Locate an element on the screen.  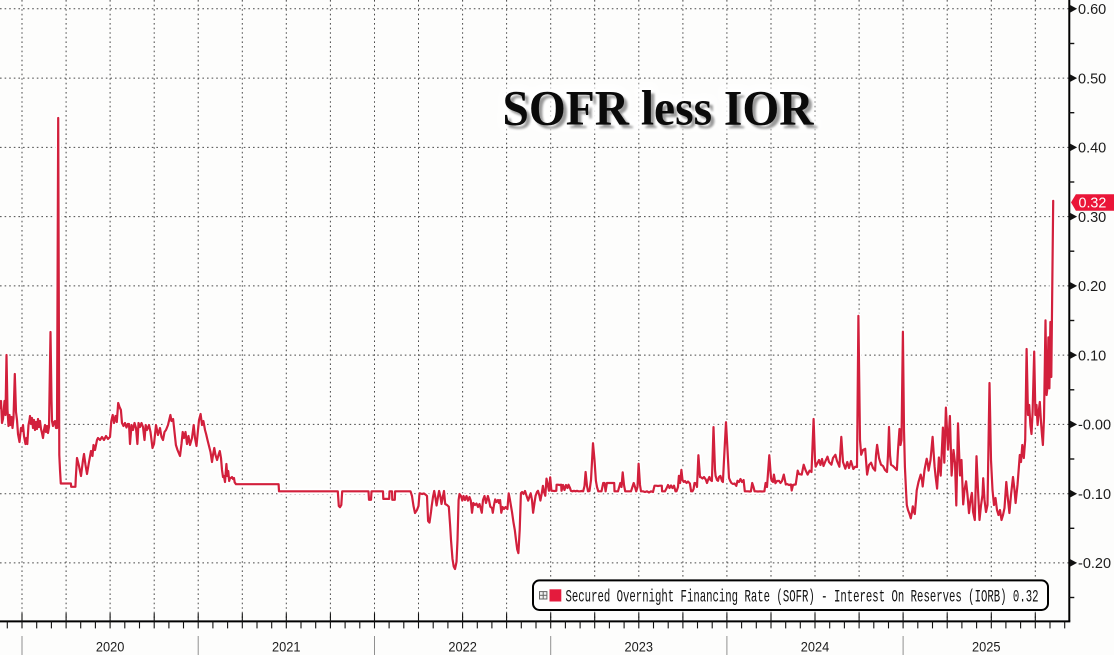
svg-text: 2021 is located at coordinates (286, 647).